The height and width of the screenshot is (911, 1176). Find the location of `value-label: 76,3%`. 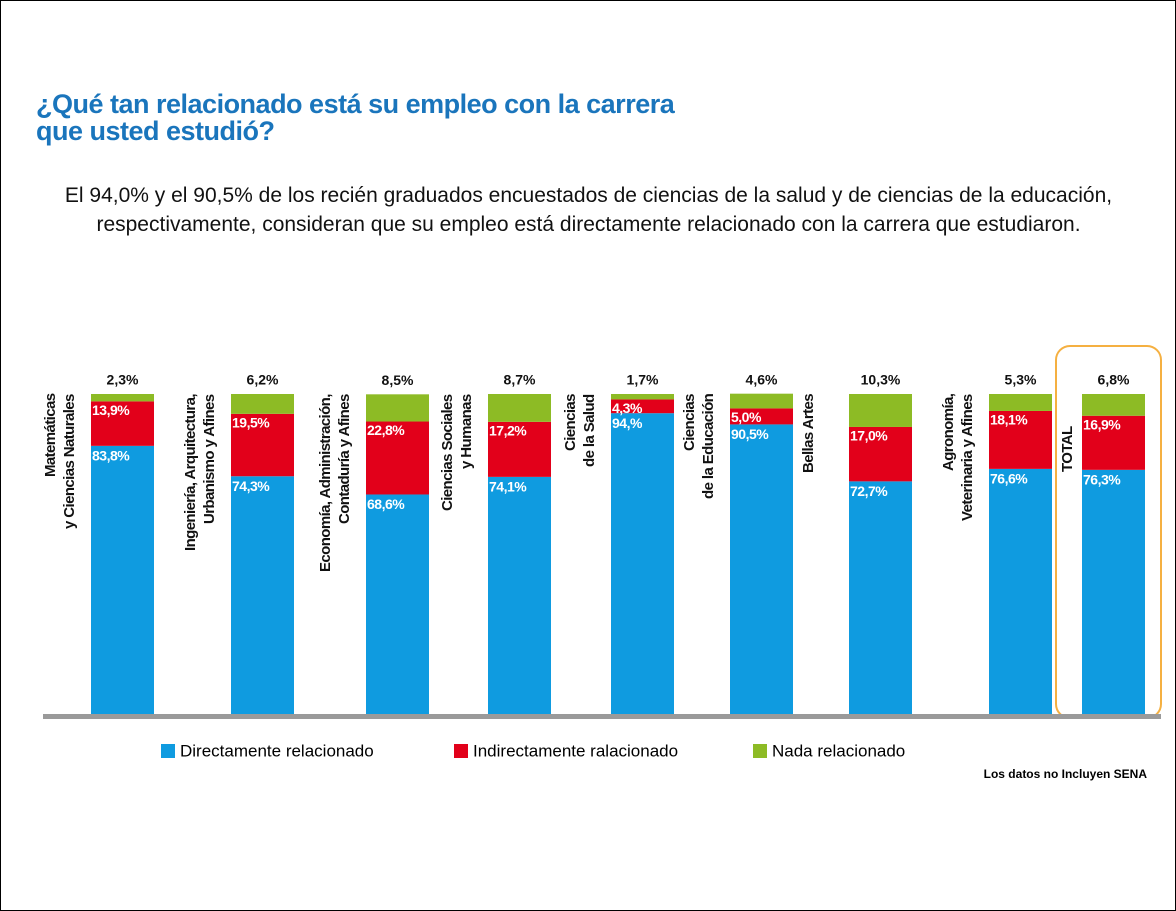

value-label: 76,3% is located at coordinates (1102, 480).